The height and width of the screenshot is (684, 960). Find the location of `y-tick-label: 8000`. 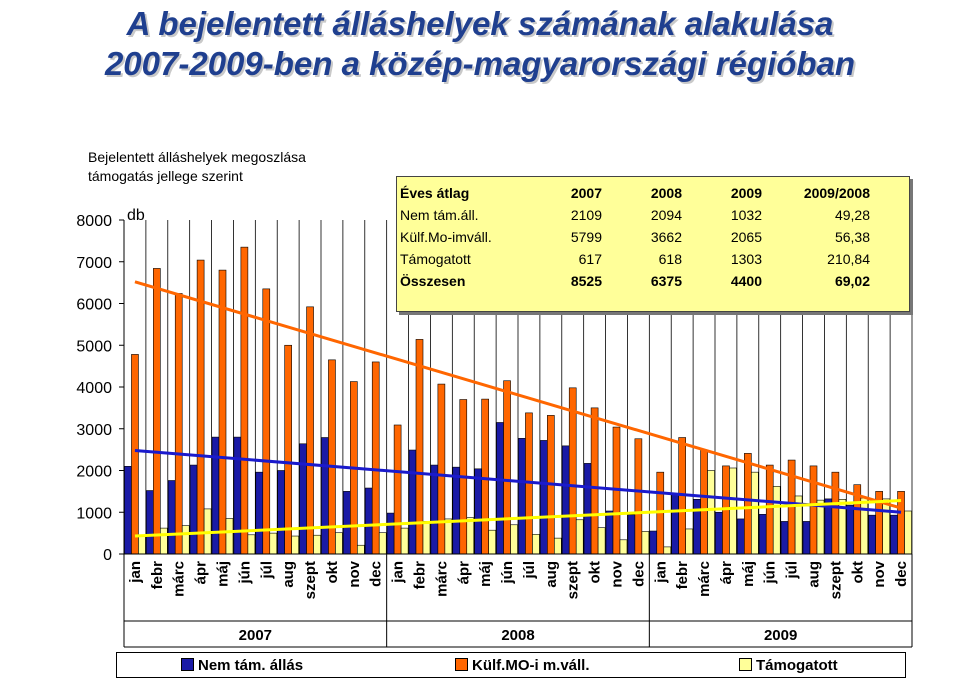

y-tick-label: 8000 is located at coordinates (94, 221).